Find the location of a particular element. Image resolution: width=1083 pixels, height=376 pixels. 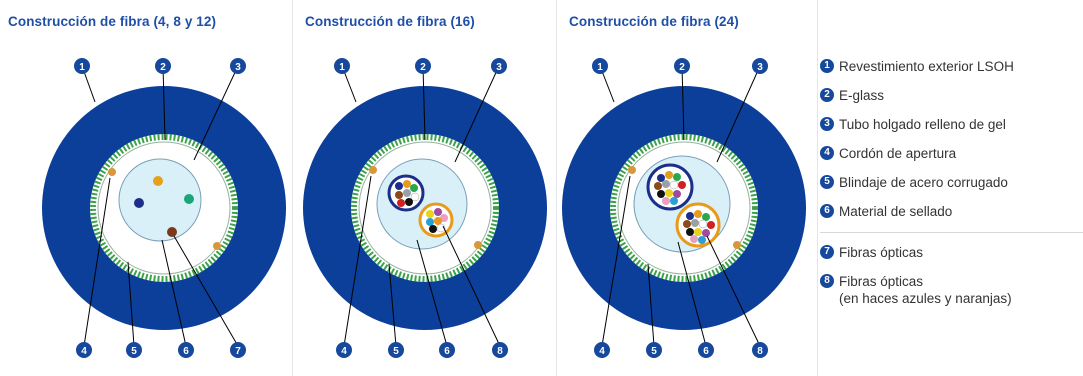

panel-title: Construcción de fibra (24) is located at coordinates (654, 21).